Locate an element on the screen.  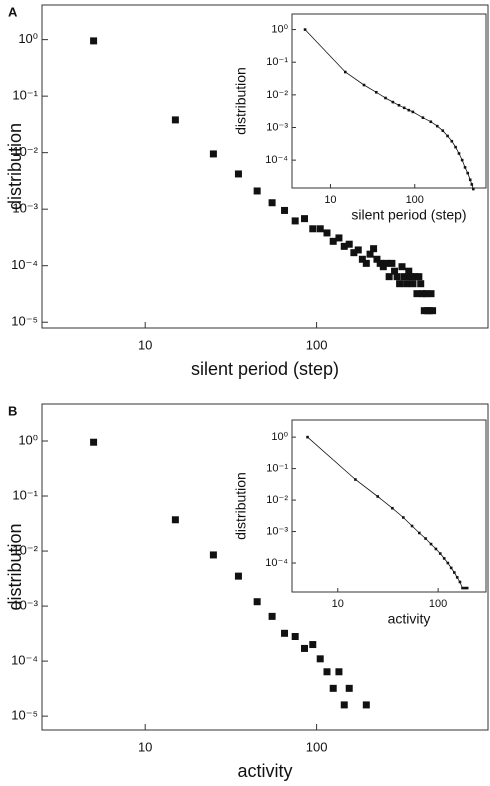
panel-label: A is located at coordinates (13, 11).